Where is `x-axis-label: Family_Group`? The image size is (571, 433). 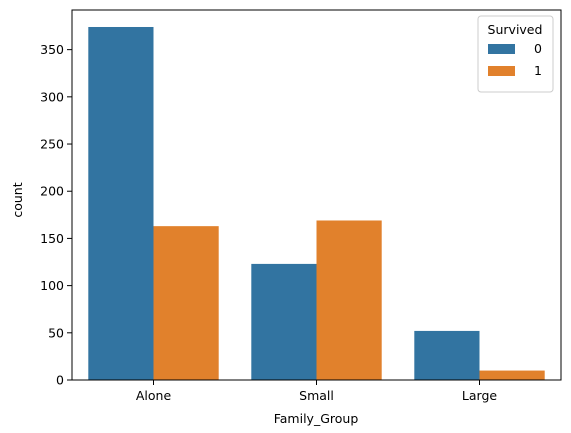 x-axis-label: Family_Group is located at coordinates (316, 418).